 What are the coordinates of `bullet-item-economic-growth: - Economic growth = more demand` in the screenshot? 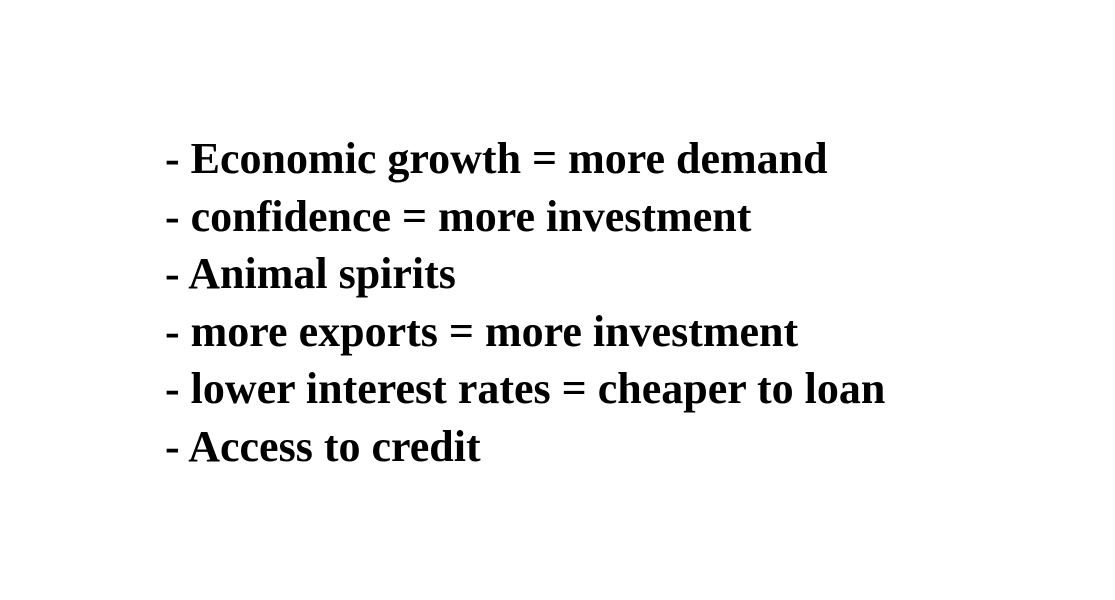 It's located at (496, 158).